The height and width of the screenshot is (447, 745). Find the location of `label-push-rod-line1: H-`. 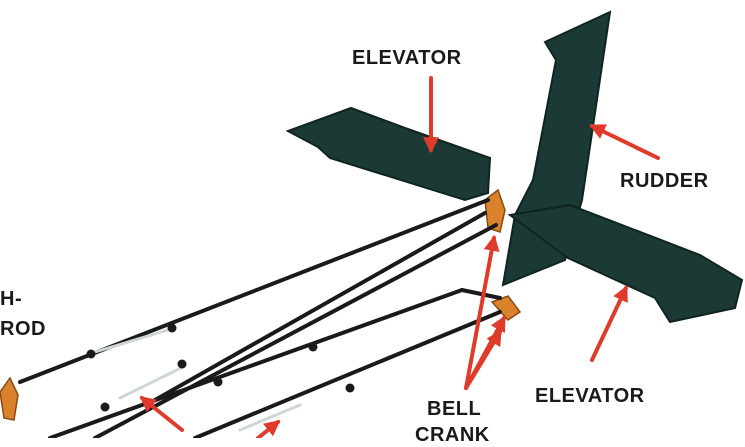

label-push-rod-line1: H- is located at coordinates (11, 299).